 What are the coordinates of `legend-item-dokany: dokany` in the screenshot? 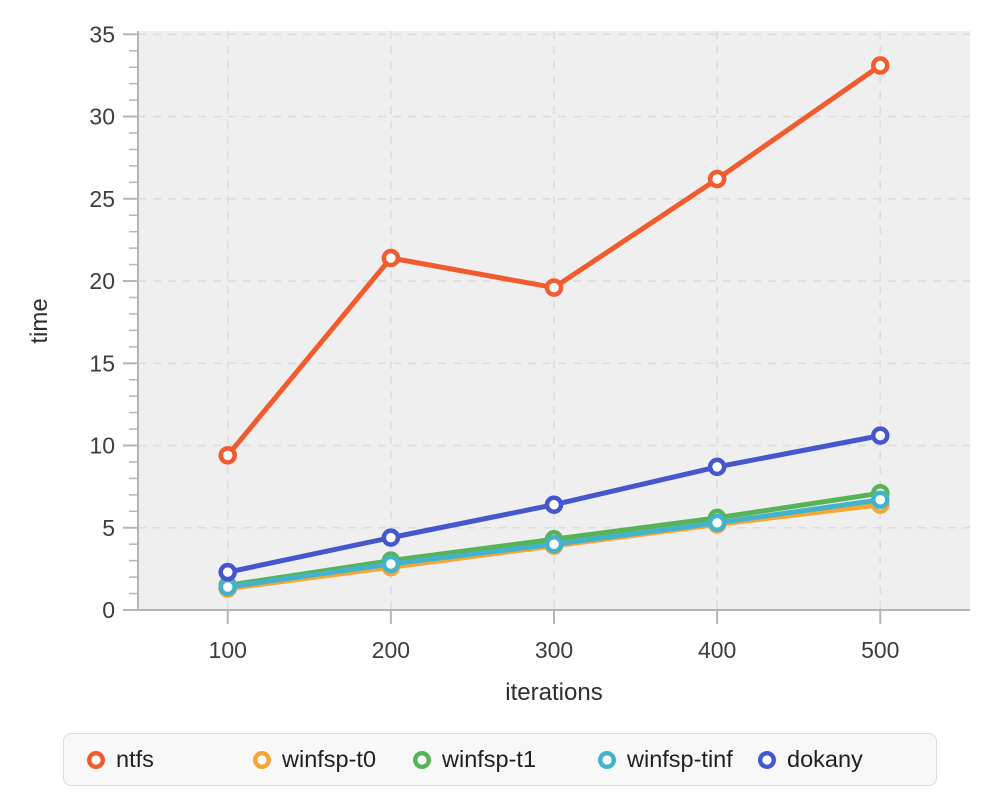 It's located at (809, 759).